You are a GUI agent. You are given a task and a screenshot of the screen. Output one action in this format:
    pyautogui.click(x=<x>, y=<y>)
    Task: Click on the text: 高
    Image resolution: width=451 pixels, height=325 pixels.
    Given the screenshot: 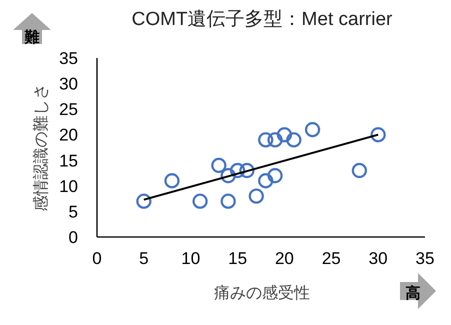 What is the action you would take?
    pyautogui.click(x=413, y=293)
    